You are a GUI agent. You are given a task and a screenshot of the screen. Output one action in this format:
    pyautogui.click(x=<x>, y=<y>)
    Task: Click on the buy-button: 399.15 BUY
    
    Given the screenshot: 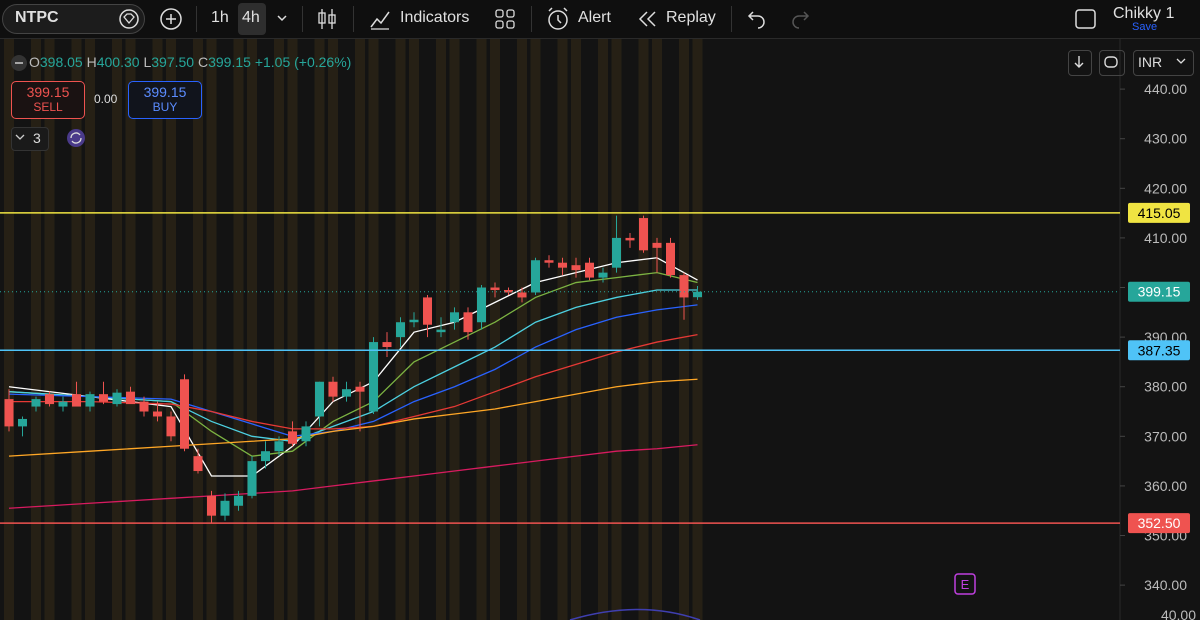 What is the action you would take?
    pyautogui.click(x=165, y=100)
    